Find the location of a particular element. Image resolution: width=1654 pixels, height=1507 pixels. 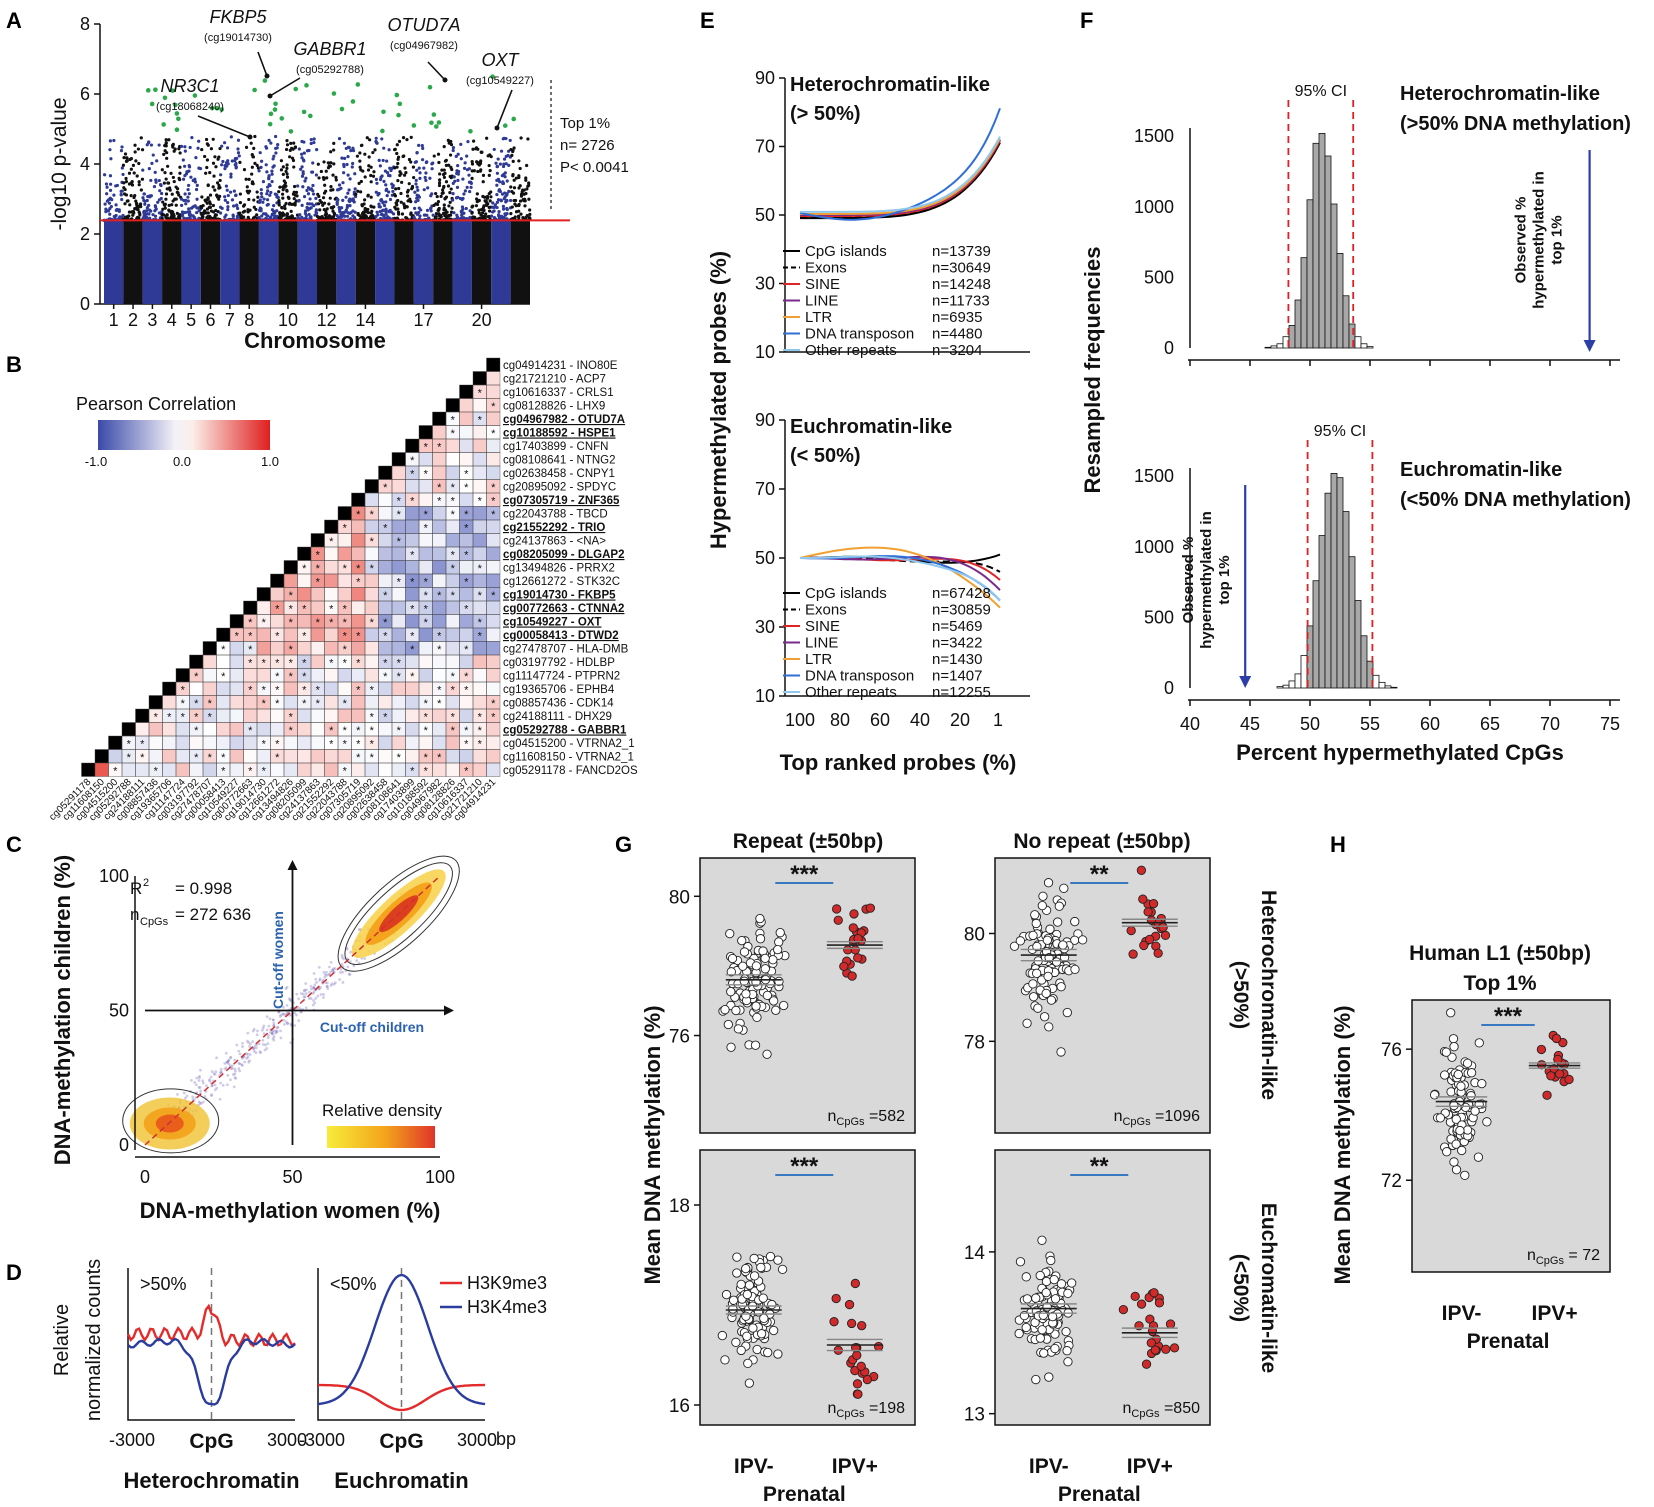

row-probe: cg02638458 is located at coordinates (534, 474).